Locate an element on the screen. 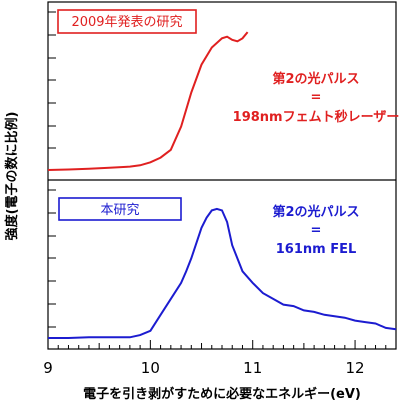  legend-label-this-study: 本研究 is located at coordinates (119, 210).